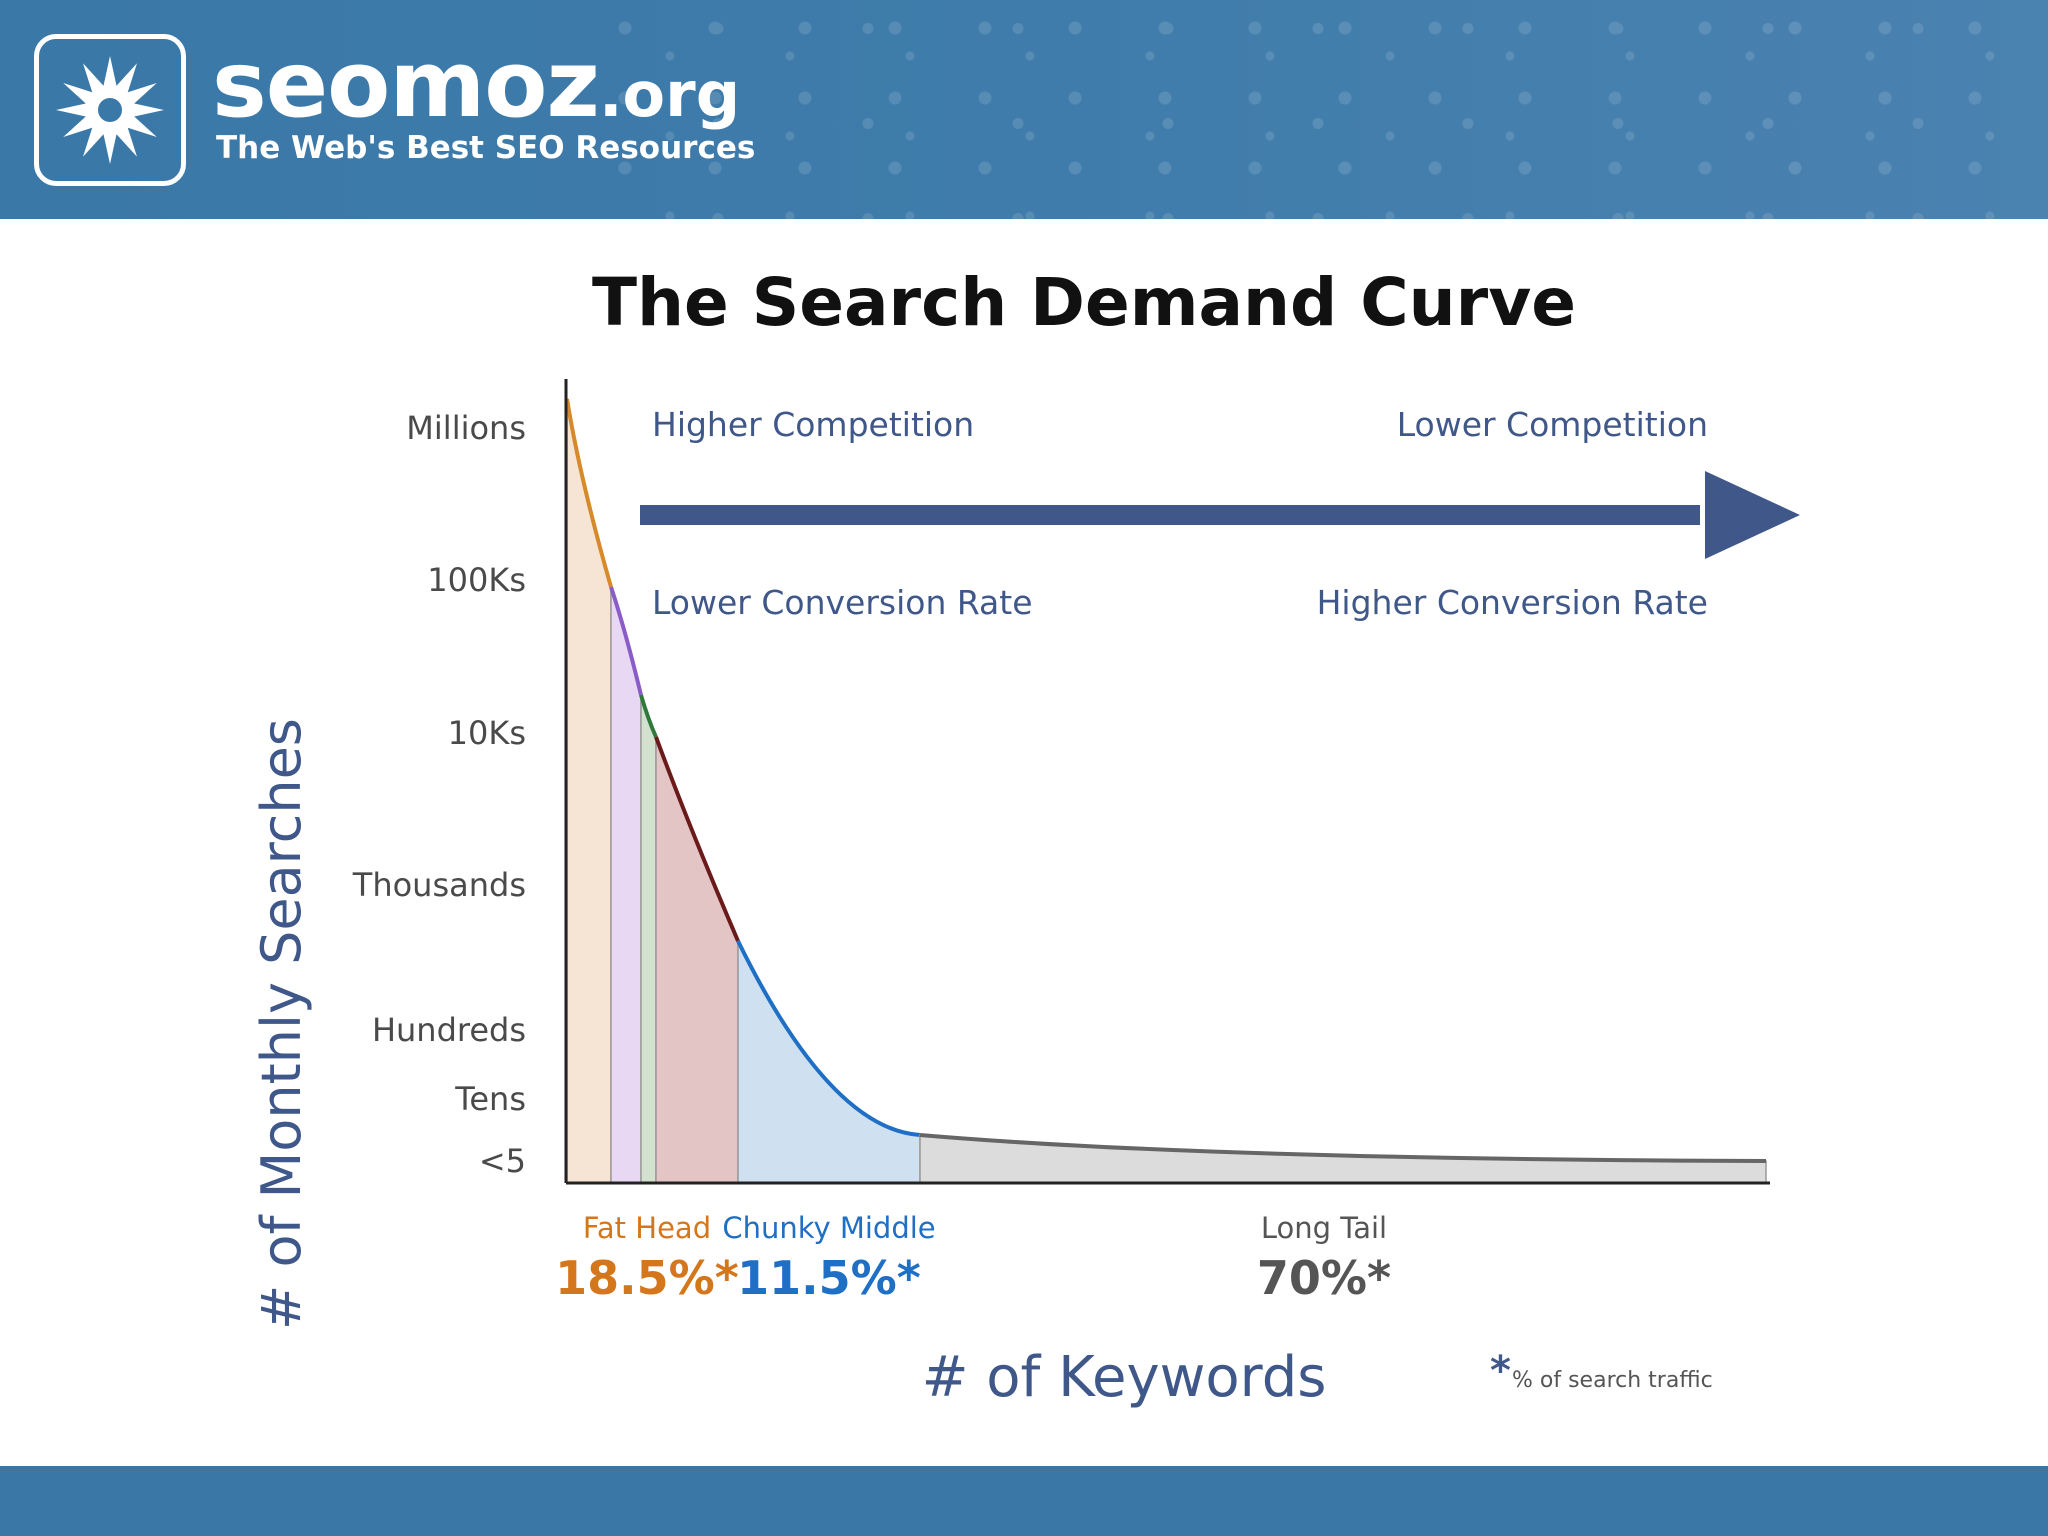  Describe the element at coordinates (466, 428) in the screenshot. I see `y-tick-label: Millions` at that location.